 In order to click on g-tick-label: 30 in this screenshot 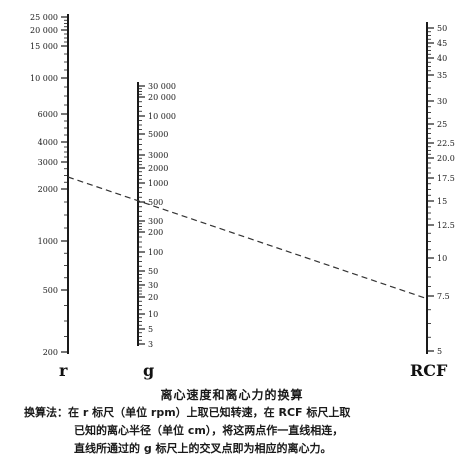, I will do `click(153, 285)`.